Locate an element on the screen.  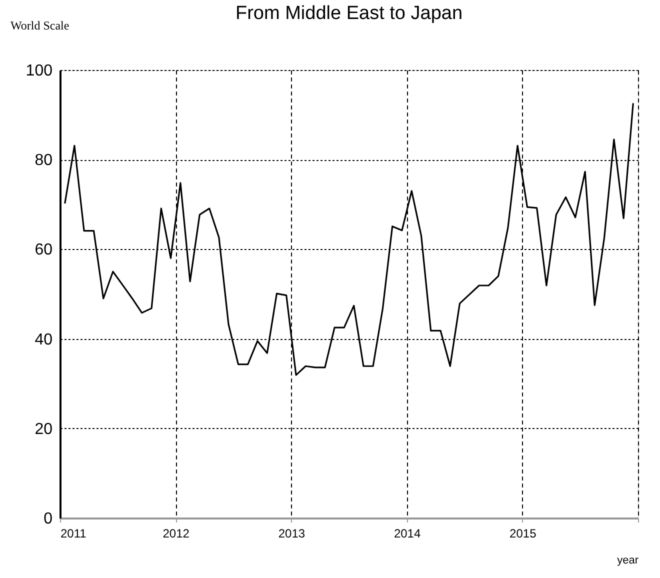
y-tick-label: 80 is located at coordinates (43, 161).